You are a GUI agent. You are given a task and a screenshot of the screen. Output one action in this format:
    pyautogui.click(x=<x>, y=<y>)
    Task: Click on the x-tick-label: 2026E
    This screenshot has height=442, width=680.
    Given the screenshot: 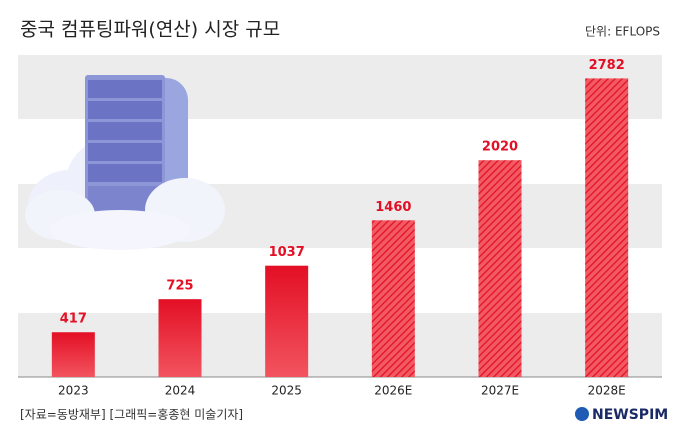 What is the action you would take?
    pyautogui.click(x=393, y=391)
    